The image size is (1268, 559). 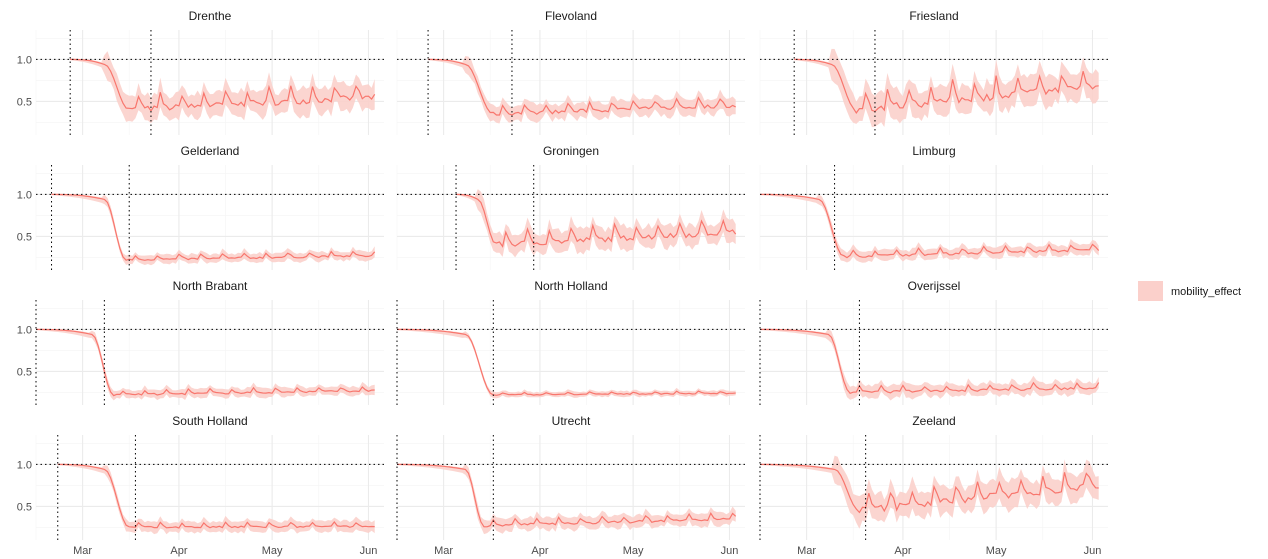 I want to click on panel-title: Overijssel, so click(x=934, y=286).